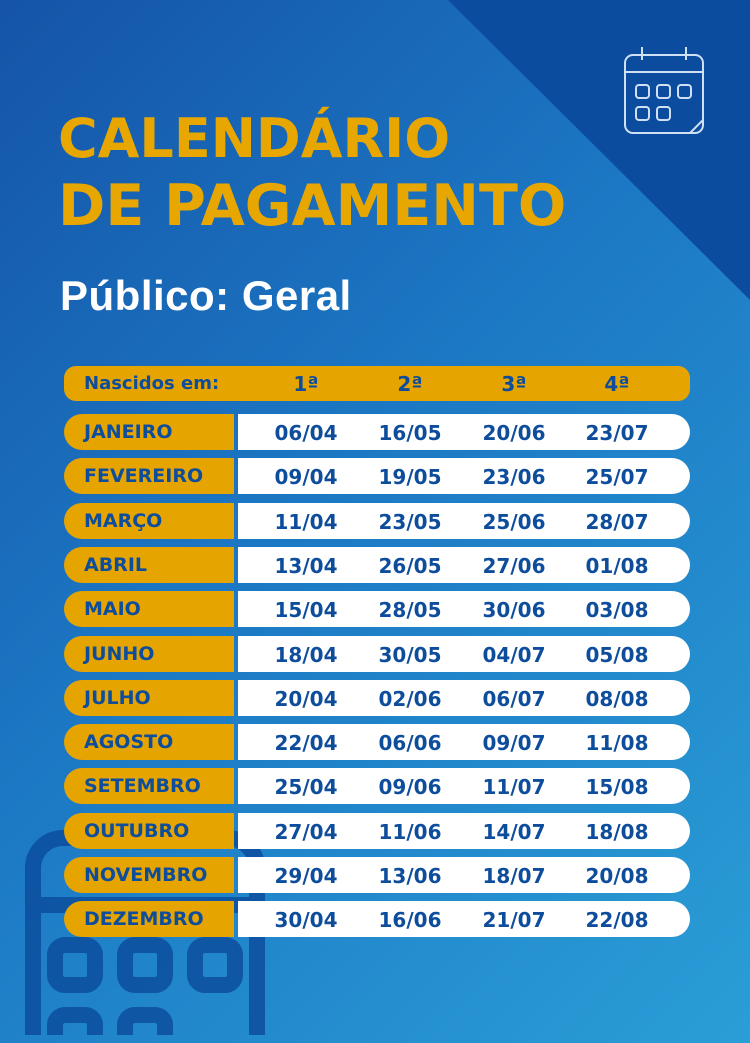  I want to click on table-row: SETEMBRO 25/04 09/06 11/07 15/08, so click(377, 786).